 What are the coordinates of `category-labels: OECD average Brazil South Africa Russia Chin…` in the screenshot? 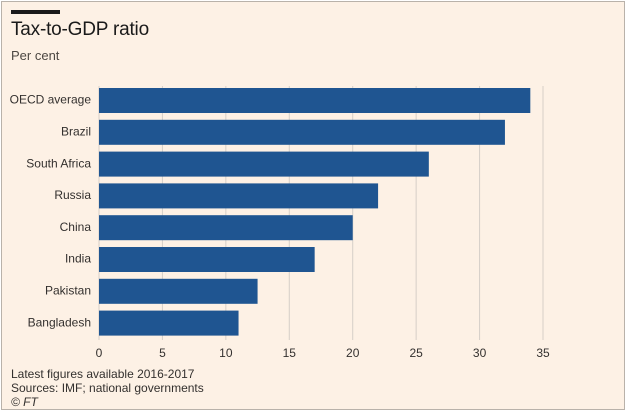 It's located at (51, 211).